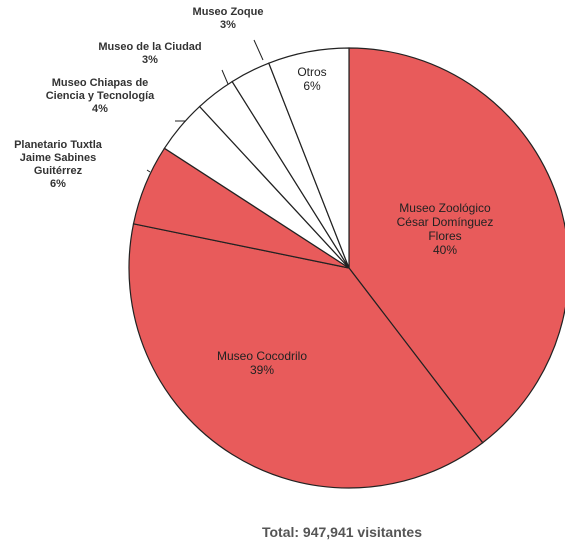 The image size is (565, 544). Describe the element at coordinates (149, 53) in the screenshot. I see `slice-label-5: Museo de la Ciudad 3%` at that location.